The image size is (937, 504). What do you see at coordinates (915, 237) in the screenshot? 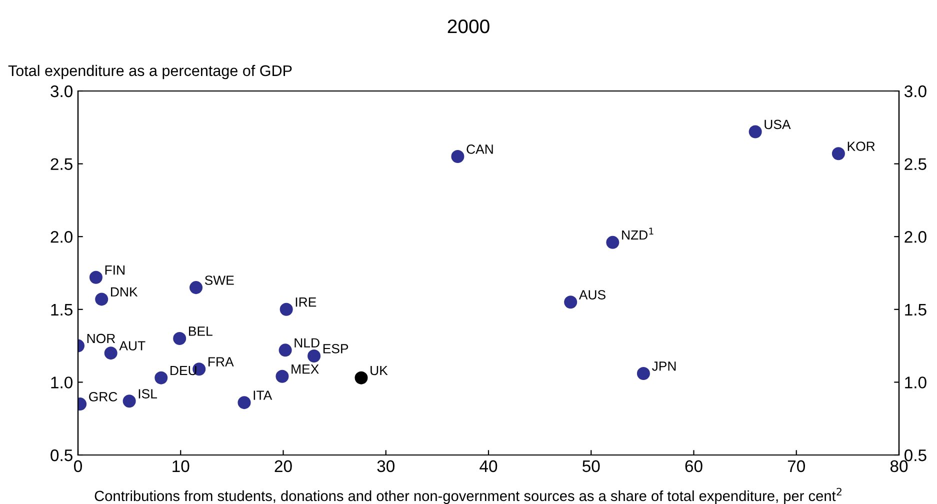
I see `y2-tick-label: 2.0` at bounding box center [915, 237].